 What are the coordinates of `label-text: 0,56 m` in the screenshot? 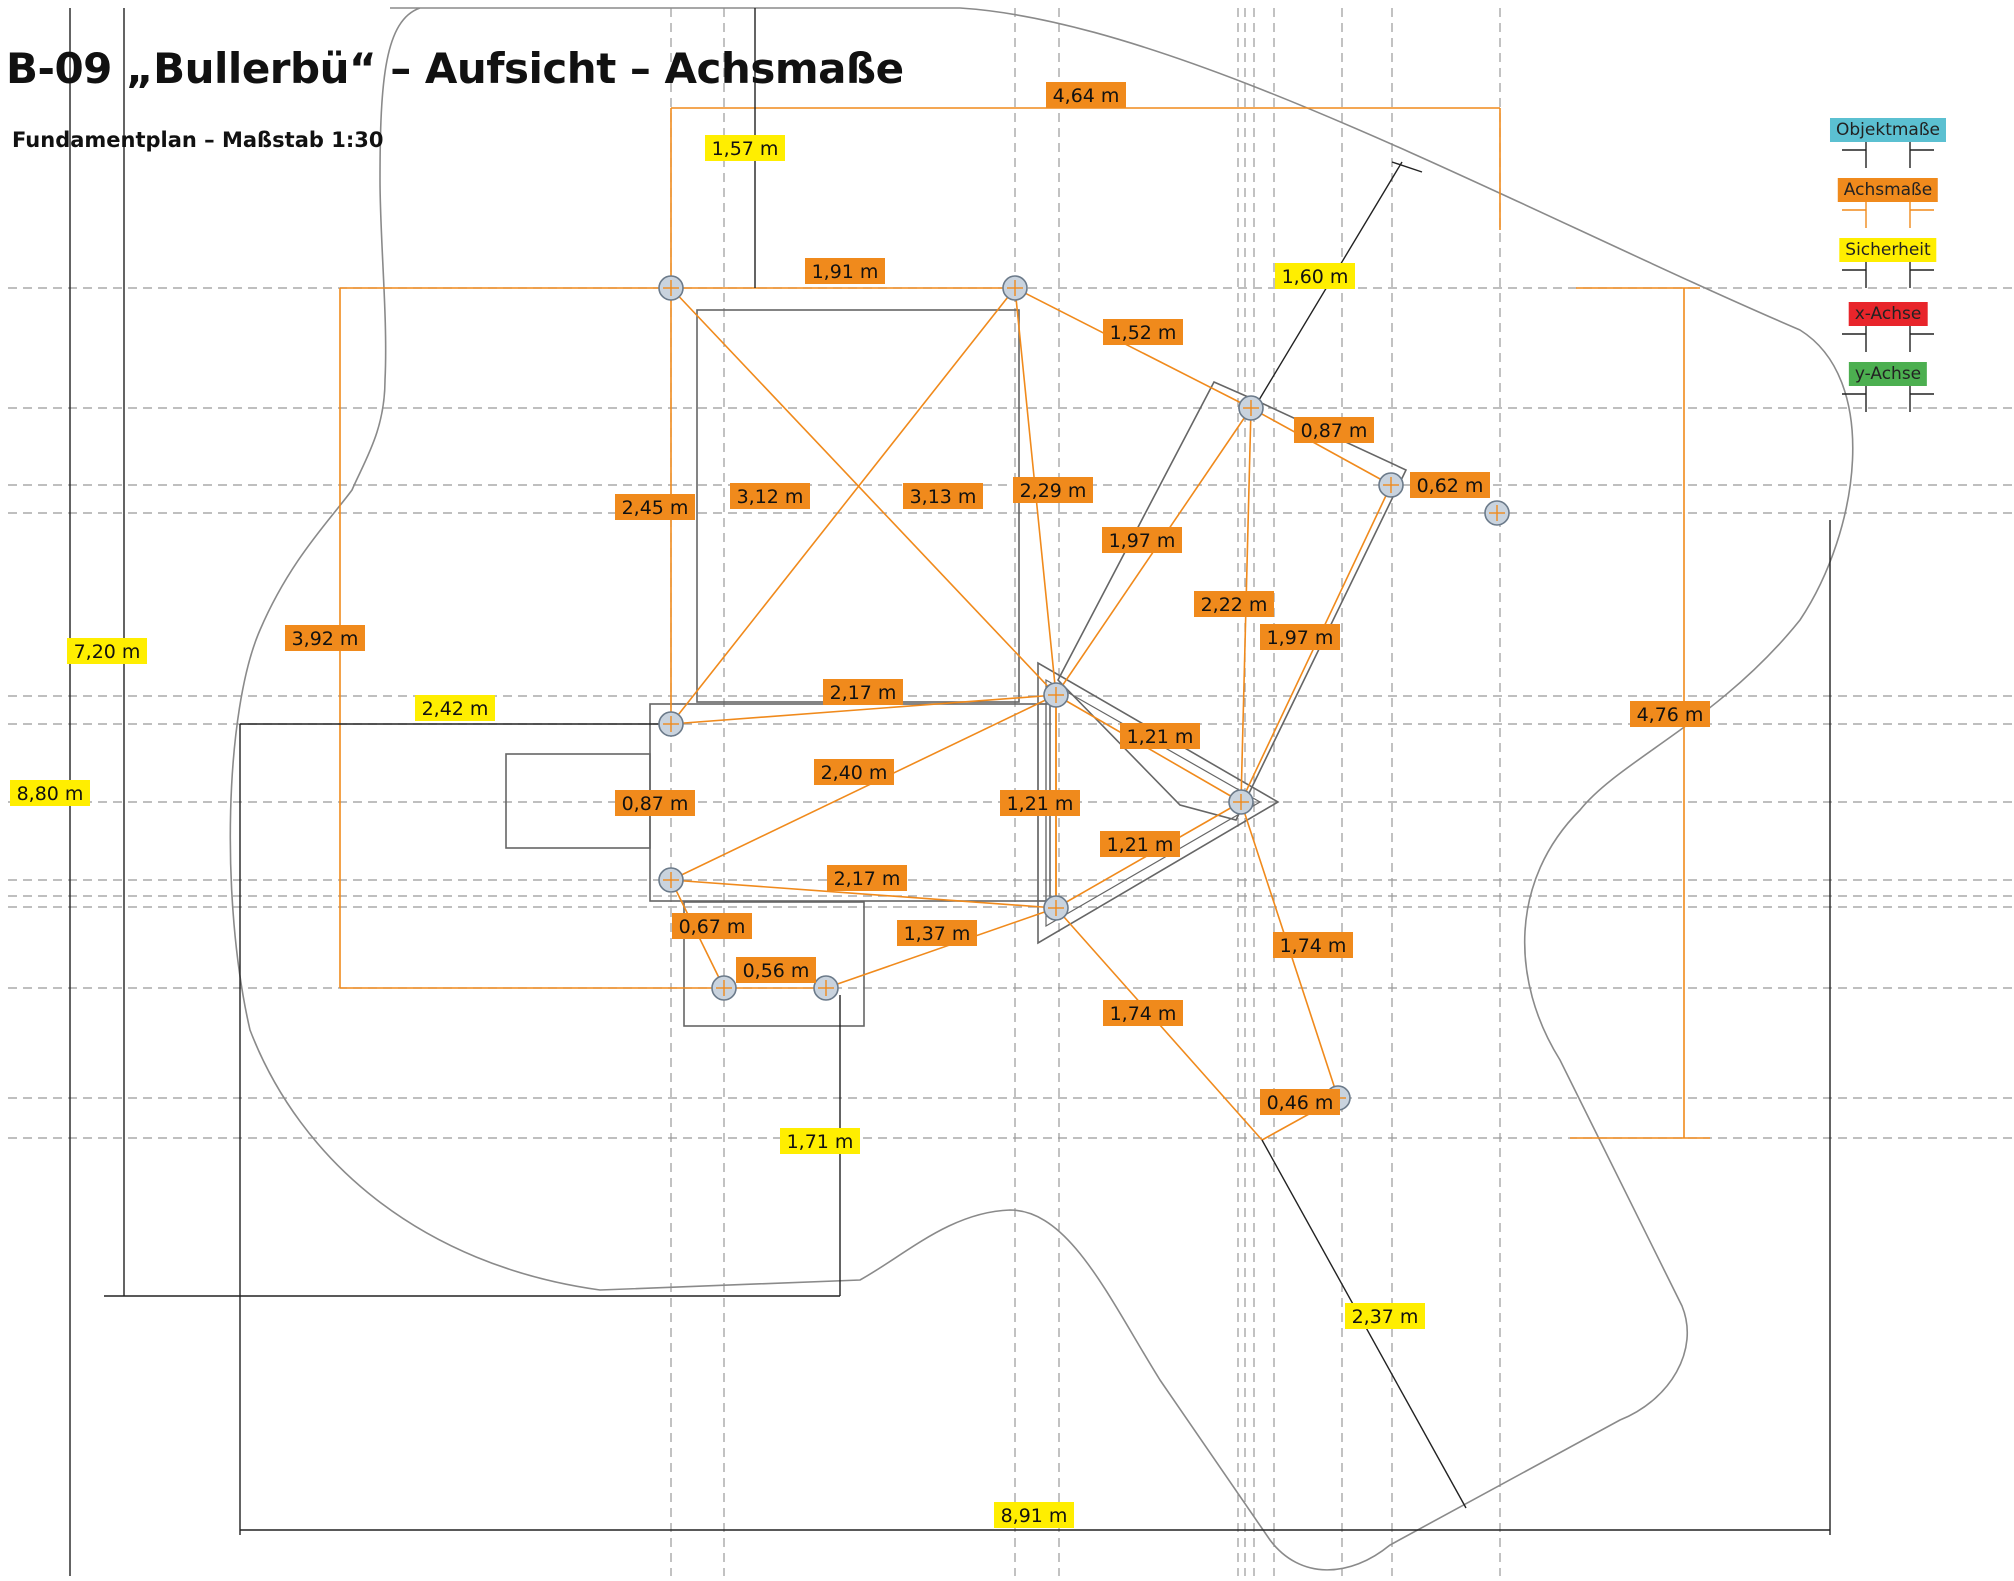 It's located at (776, 971).